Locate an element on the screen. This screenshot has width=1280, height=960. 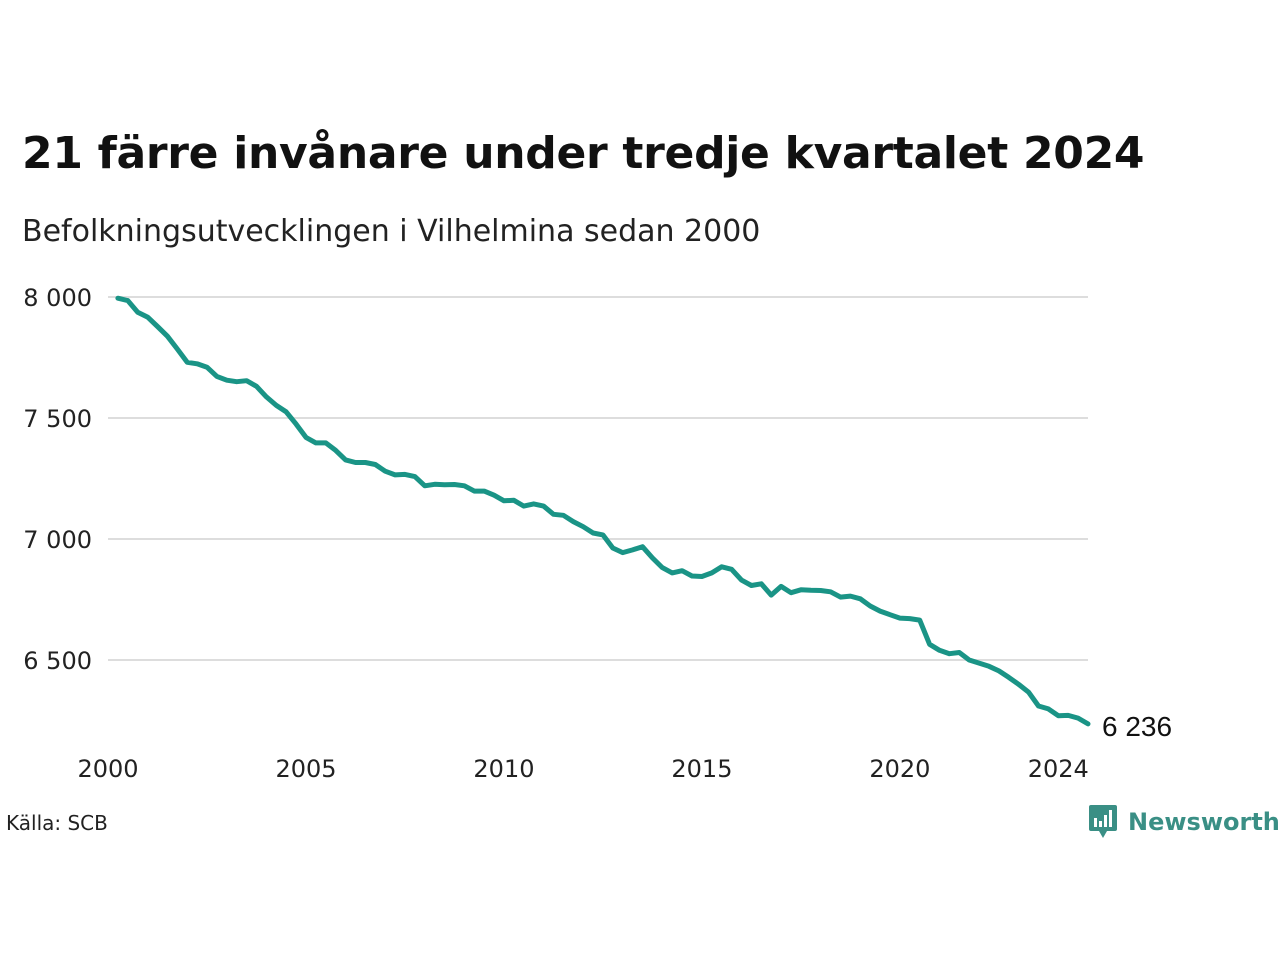
x-tick-label: 2000 is located at coordinates (107, 769).